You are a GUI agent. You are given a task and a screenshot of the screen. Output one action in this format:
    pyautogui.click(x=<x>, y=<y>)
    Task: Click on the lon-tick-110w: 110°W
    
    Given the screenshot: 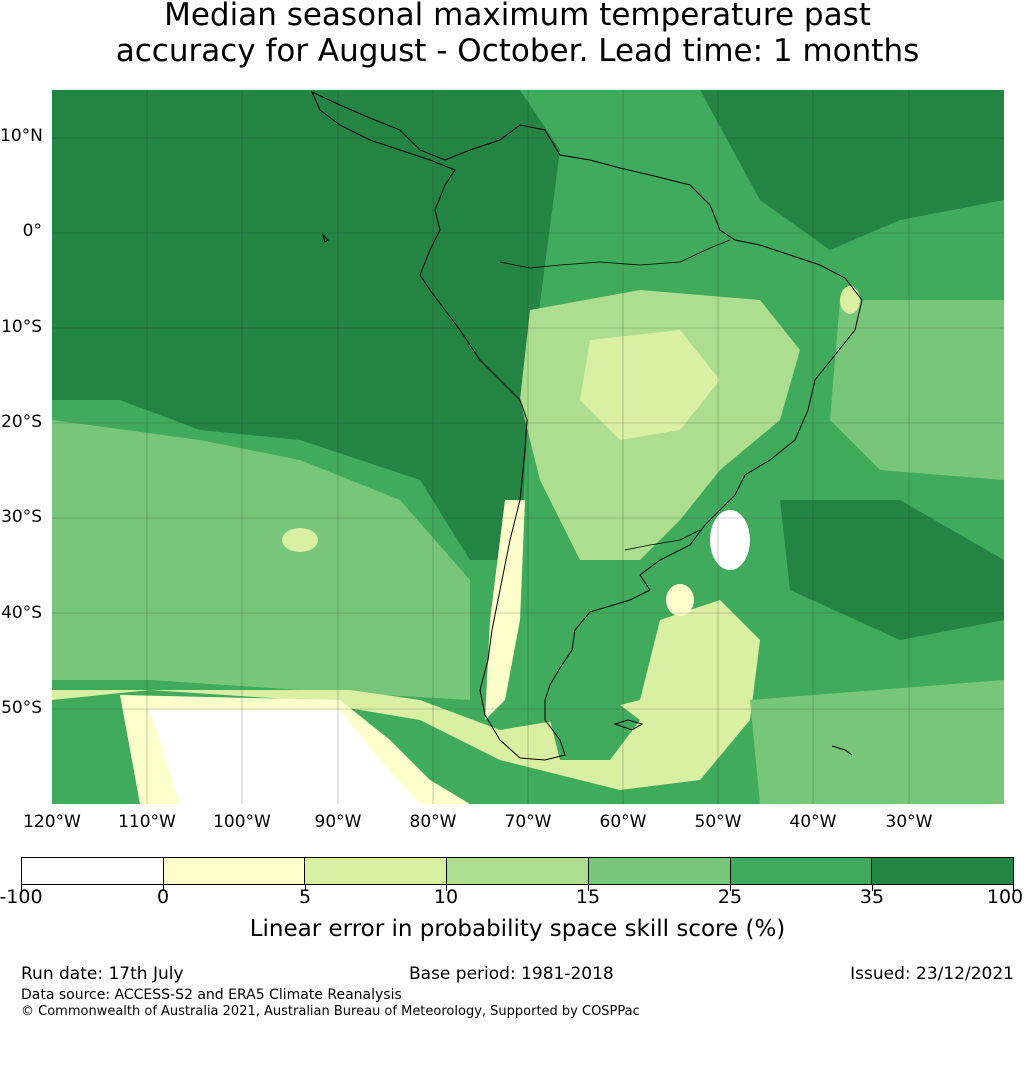 What is the action you would take?
    pyautogui.click(x=147, y=822)
    